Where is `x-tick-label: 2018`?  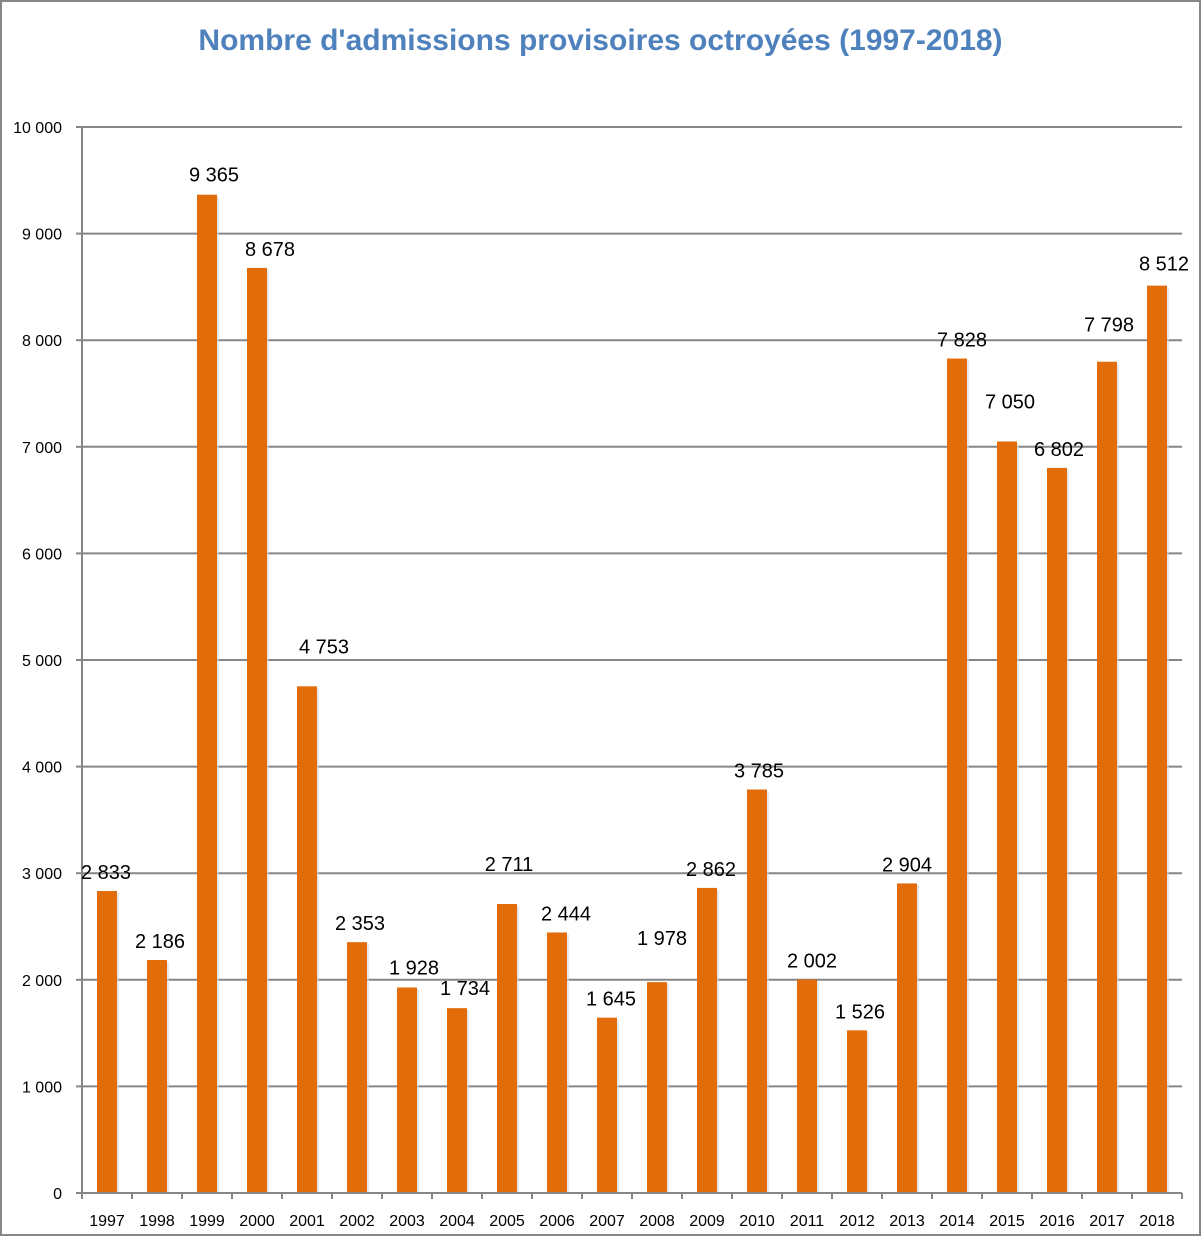
x-tick-label: 2018 is located at coordinates (1157, 1221).